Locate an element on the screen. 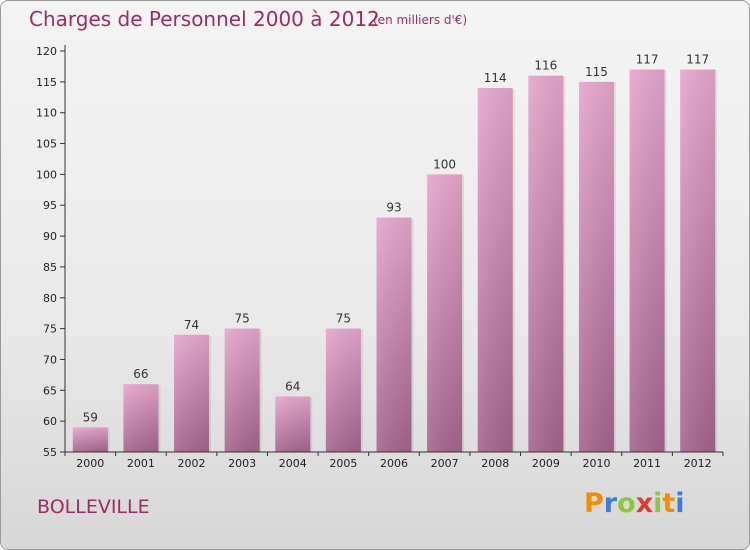 The height and width of the screenshot is (550, 750). x-tick-label: 2006 is located at coordinates (394, 463).